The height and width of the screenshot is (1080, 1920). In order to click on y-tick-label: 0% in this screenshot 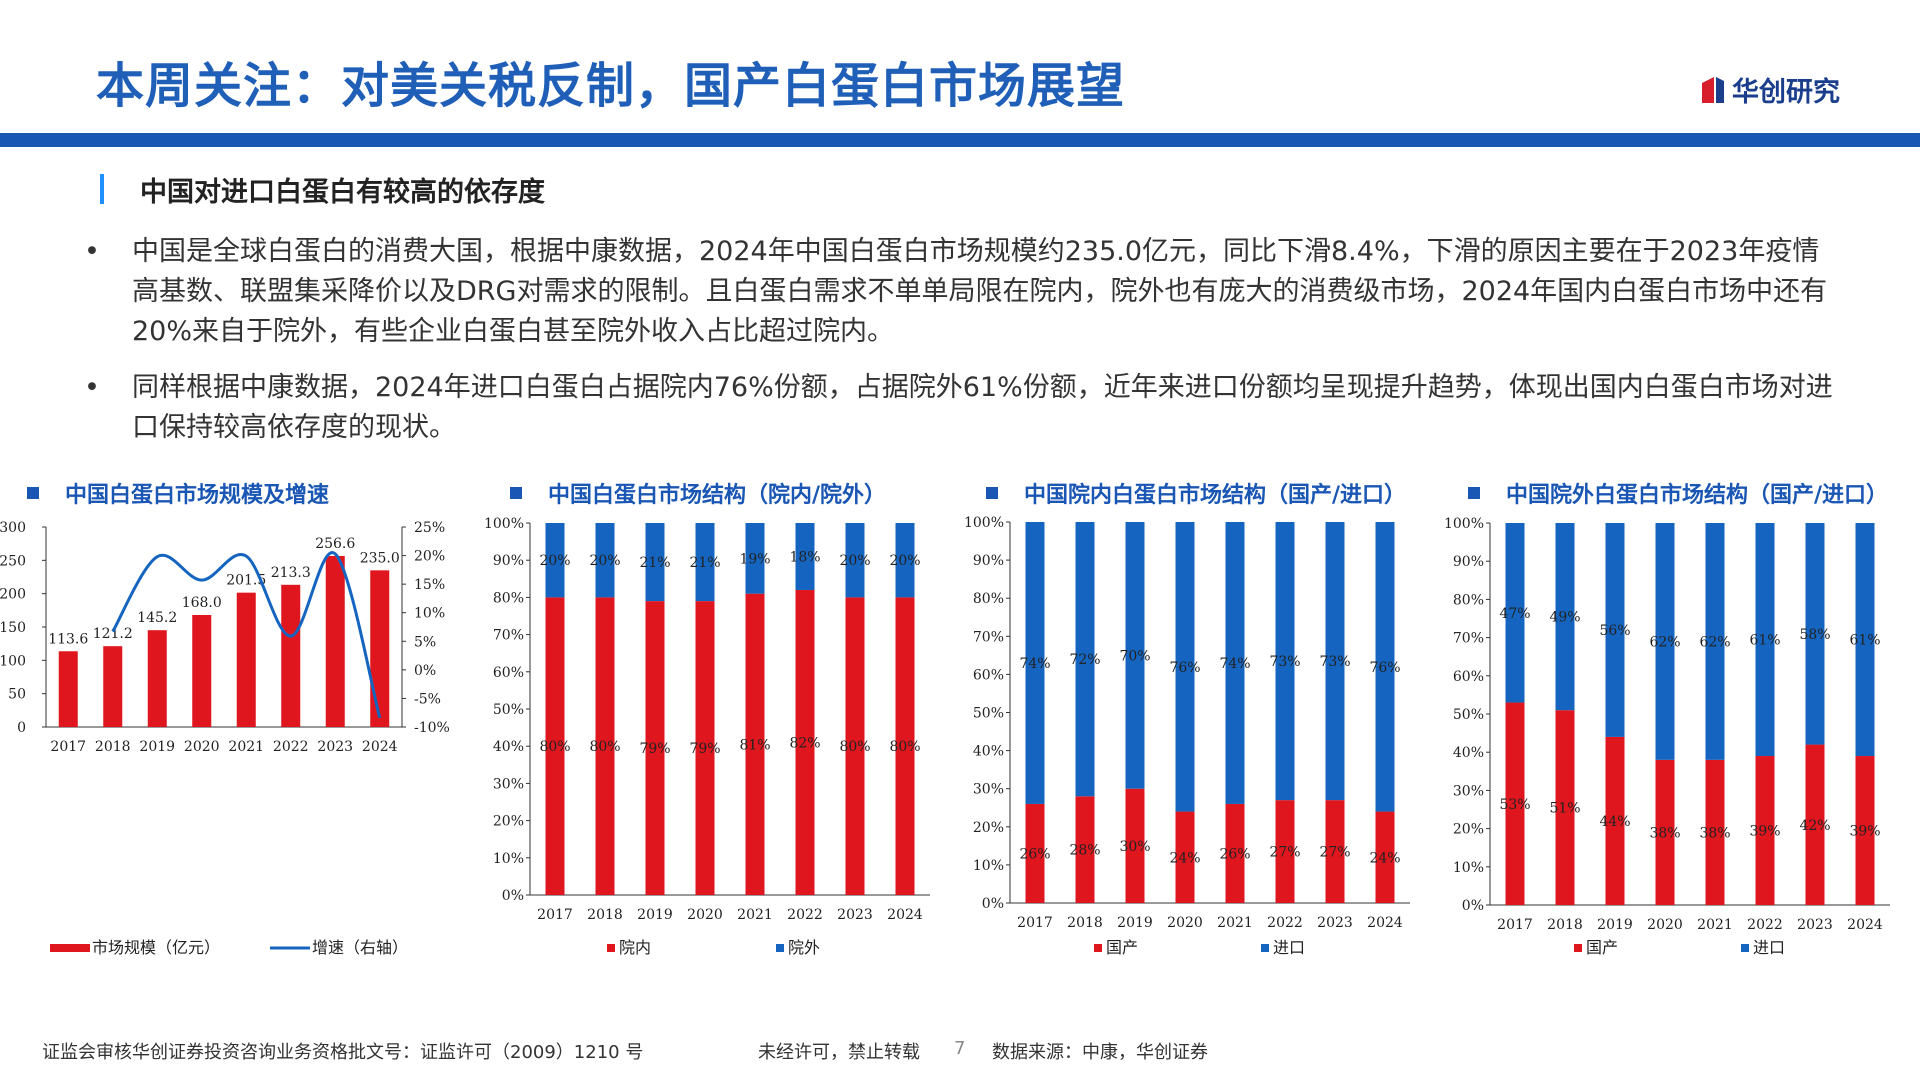, I will do `click(513, 896)`.